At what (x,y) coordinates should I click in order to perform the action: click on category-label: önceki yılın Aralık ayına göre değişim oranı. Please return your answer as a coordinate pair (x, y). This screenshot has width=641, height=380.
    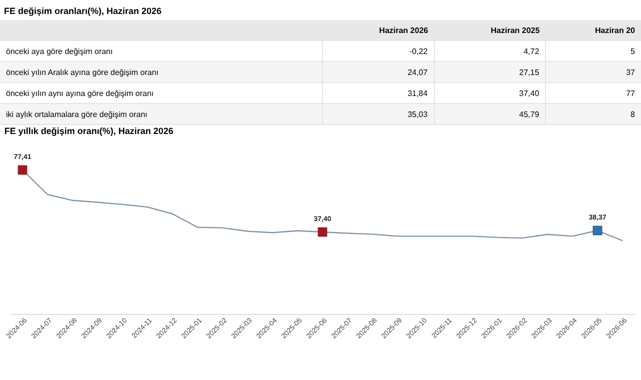
    Looking at the image, I should click on (82, 72).